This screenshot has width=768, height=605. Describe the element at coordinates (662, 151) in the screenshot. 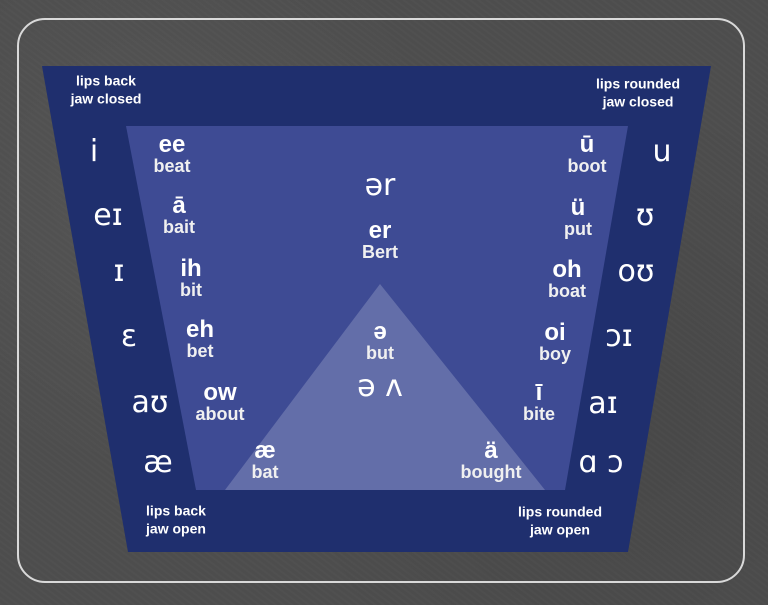

I see `ipa-right: u` at that location.